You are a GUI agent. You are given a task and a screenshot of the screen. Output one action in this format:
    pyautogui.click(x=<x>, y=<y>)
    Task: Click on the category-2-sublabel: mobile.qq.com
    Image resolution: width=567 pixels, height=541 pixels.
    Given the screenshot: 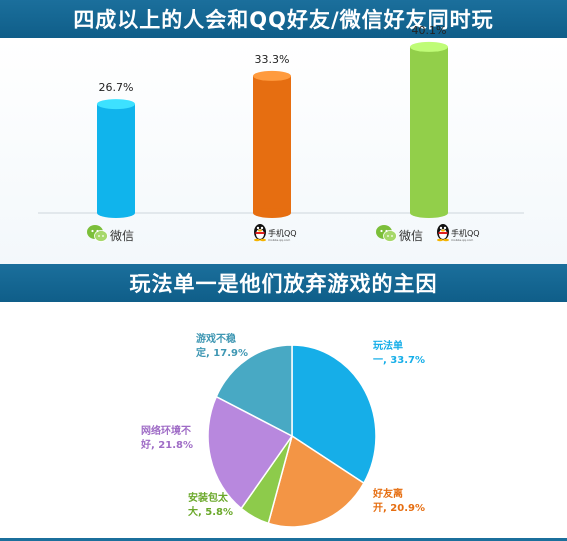 What is the action you would take?
    pyautogui.click(x=279, y=240)
    